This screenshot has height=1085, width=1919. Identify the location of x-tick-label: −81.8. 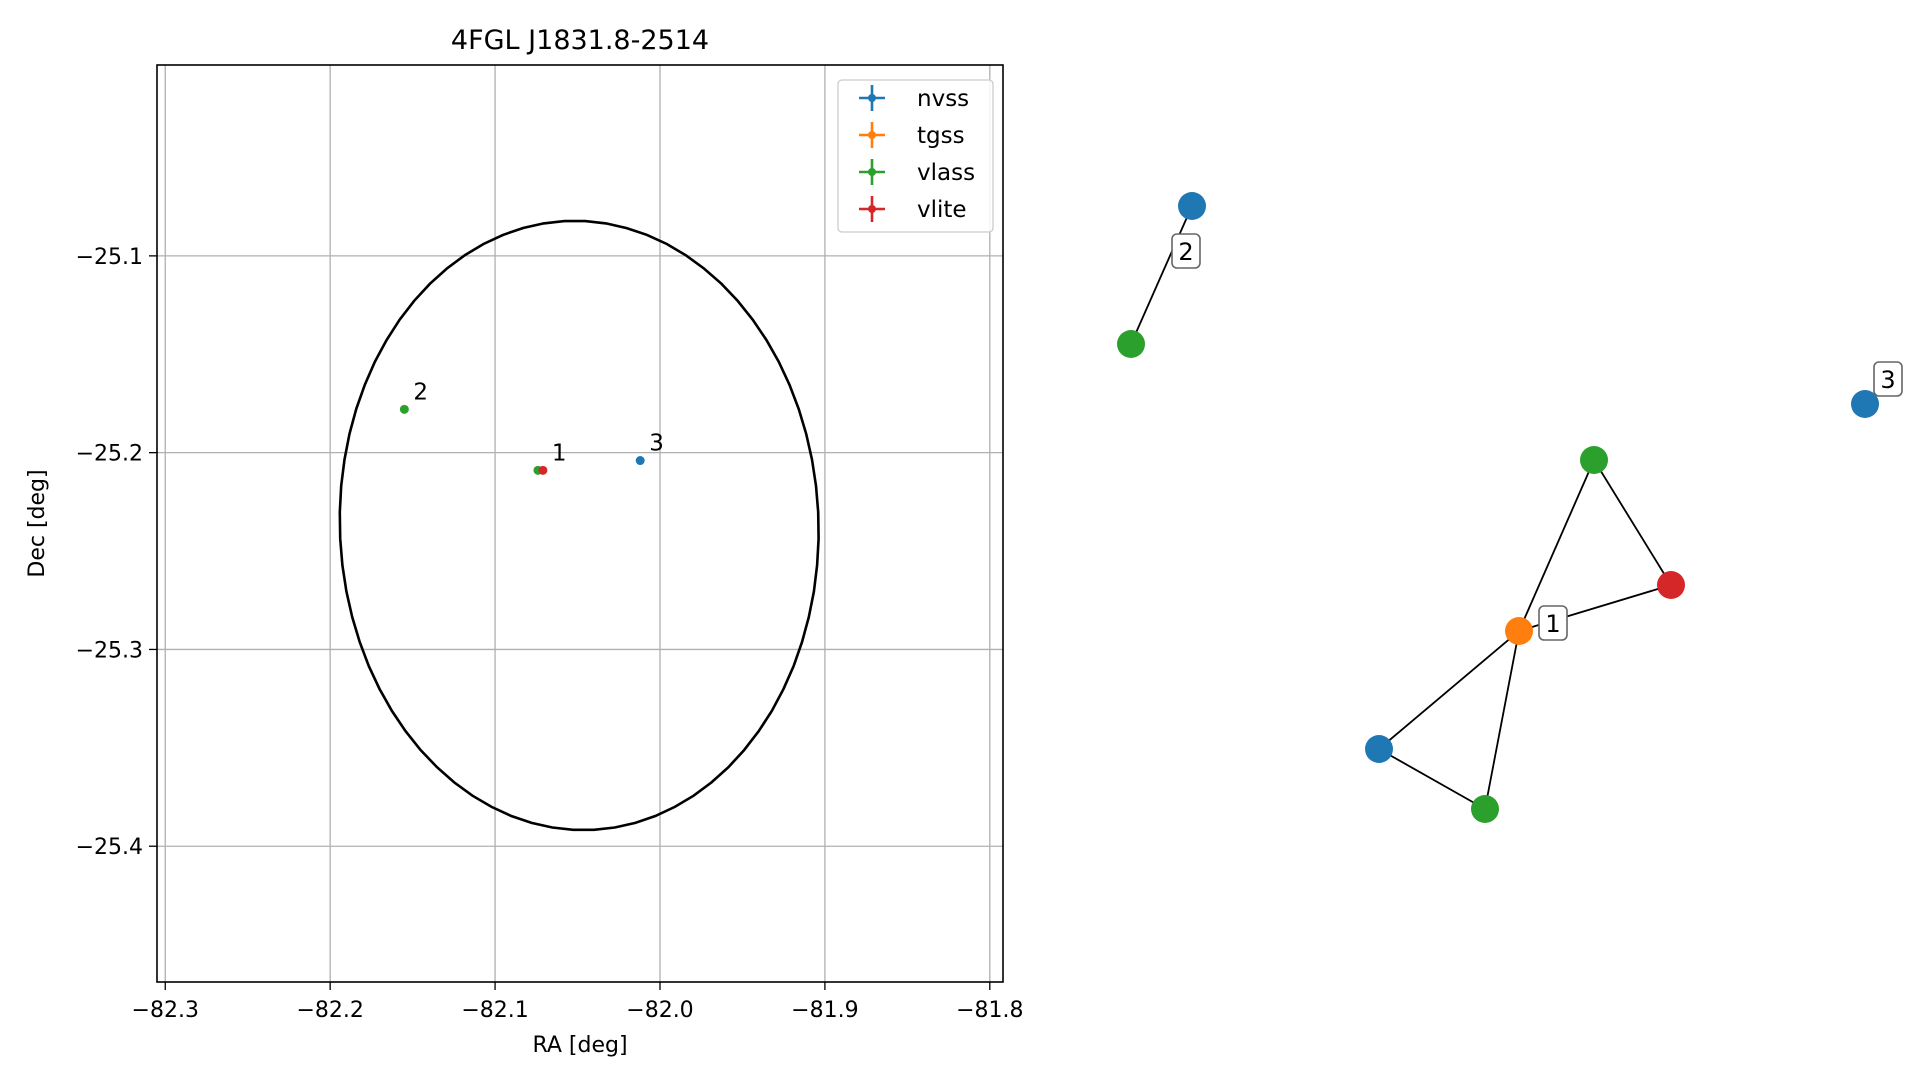
(989, 1010).